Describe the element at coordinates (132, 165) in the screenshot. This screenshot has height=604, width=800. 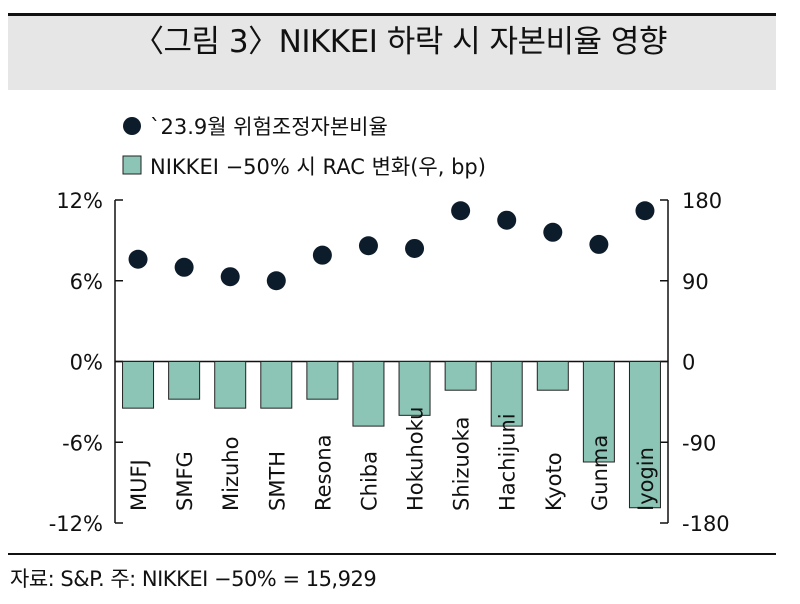
I see `legend-bar-marker` at that location.